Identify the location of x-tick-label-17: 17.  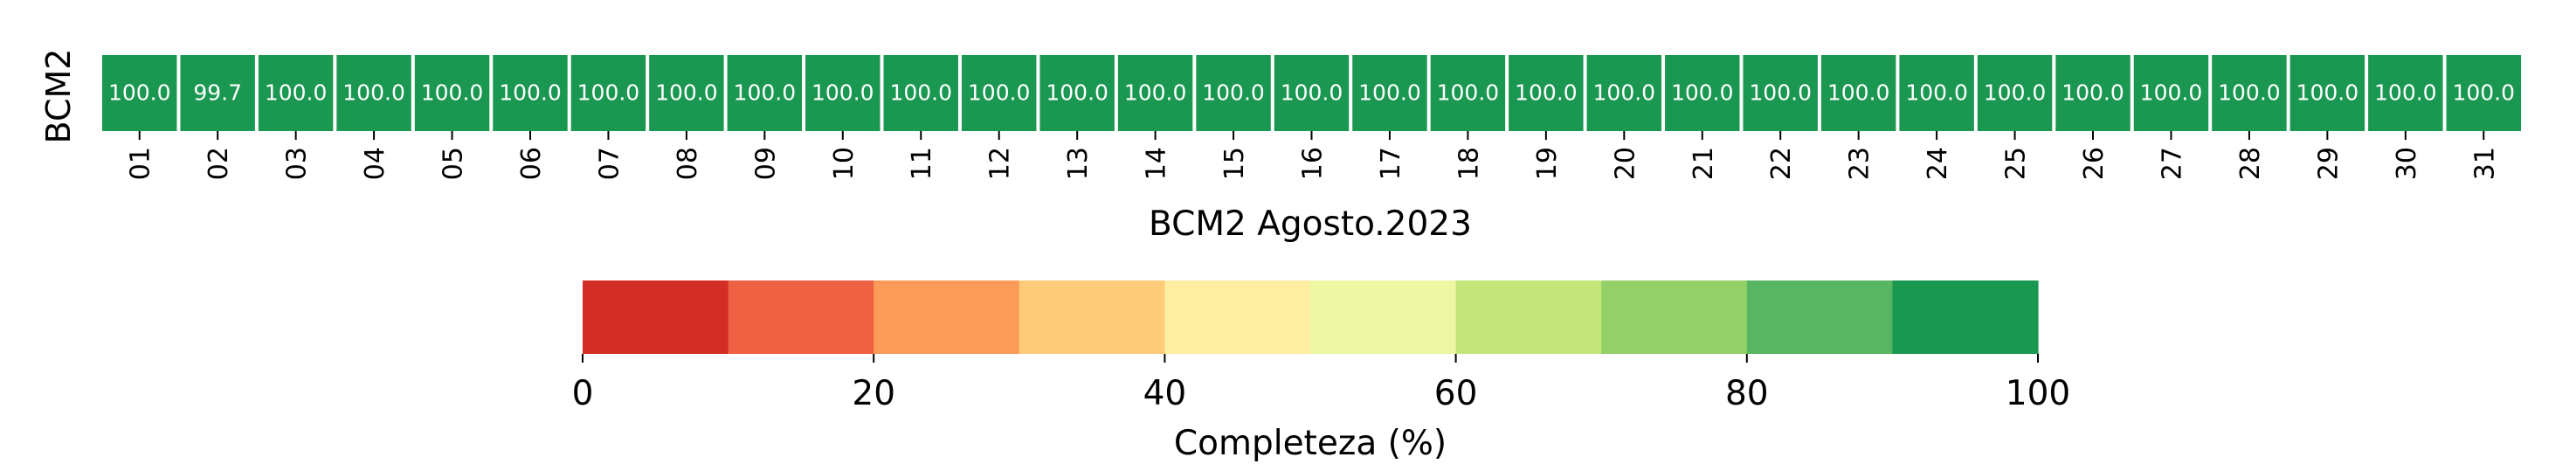
(1391, 163).